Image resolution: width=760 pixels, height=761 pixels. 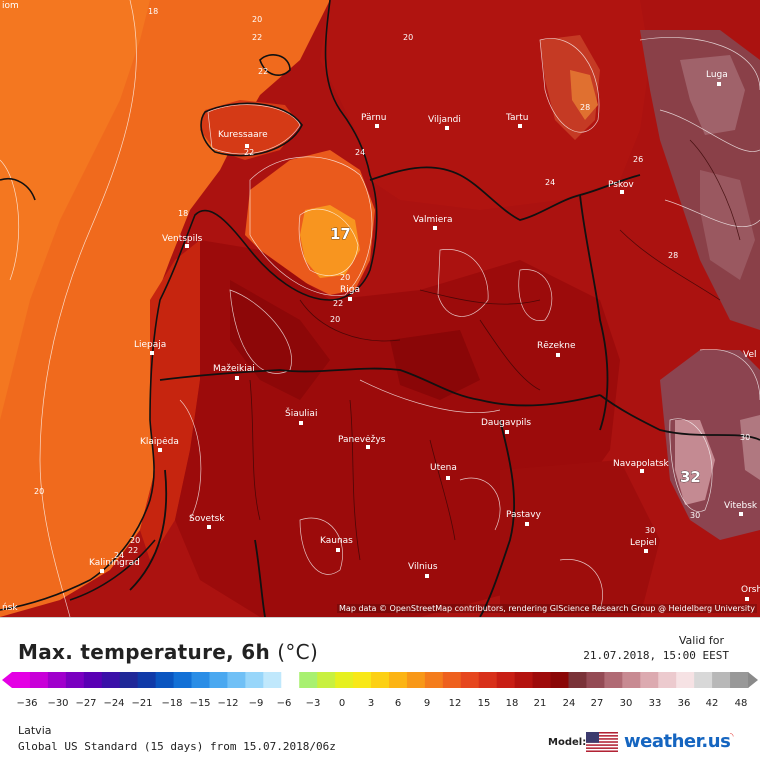 I want to click on svg-text: Klaipėda, so click(x=159, y=442).